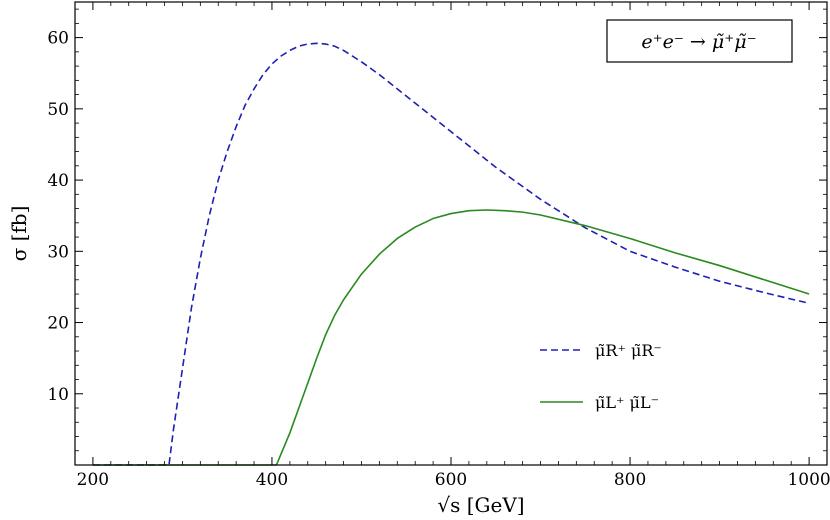 The image size is (830, 520). What do you see at coordinates (480, 505) in the screenshot?
I see `x-axis-label: √s [GeV]` at bounding box center [480, 505].